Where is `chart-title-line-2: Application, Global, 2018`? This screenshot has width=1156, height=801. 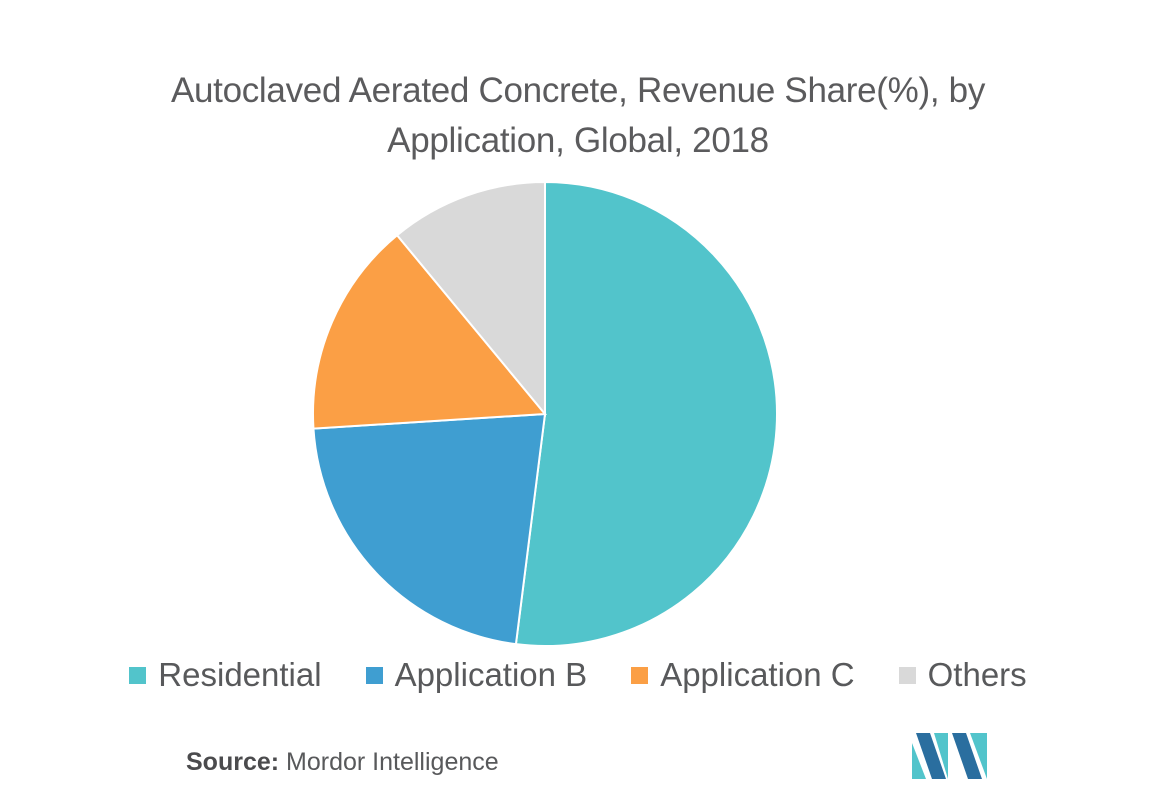 chart-title-line-2: Application, Global, 2018 is located at coordinates (578, 140).